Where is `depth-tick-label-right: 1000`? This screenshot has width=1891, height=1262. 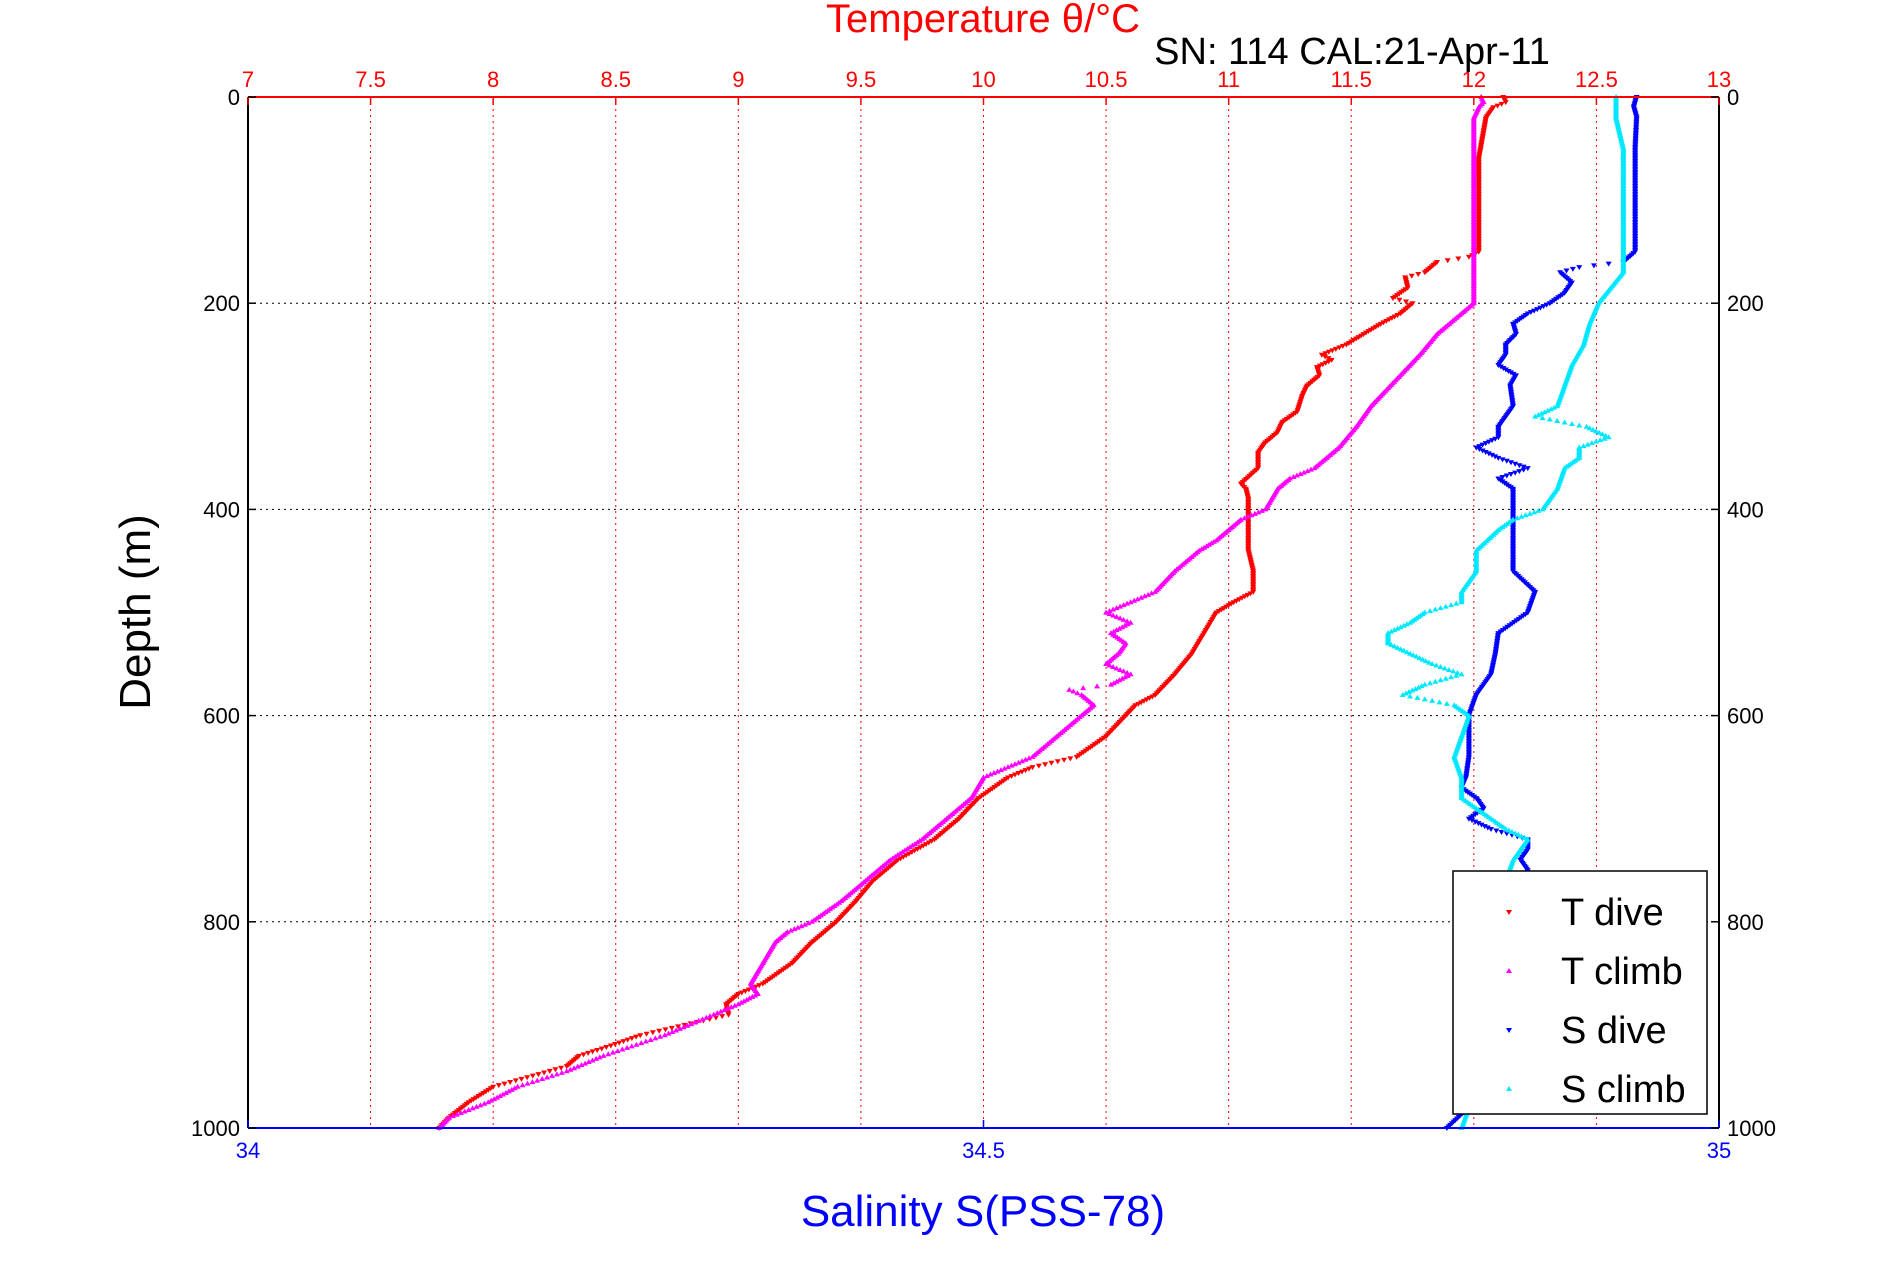
depth-tick-label-right: 1000 is located at coordinates (1751, 1128).